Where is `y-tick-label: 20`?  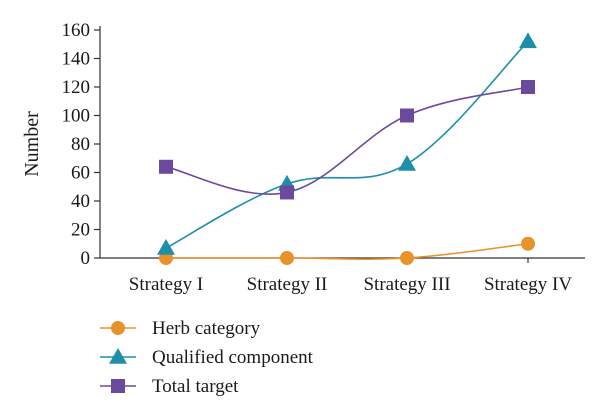
y-tick-label: 20 is located at coordinates (80, 230).